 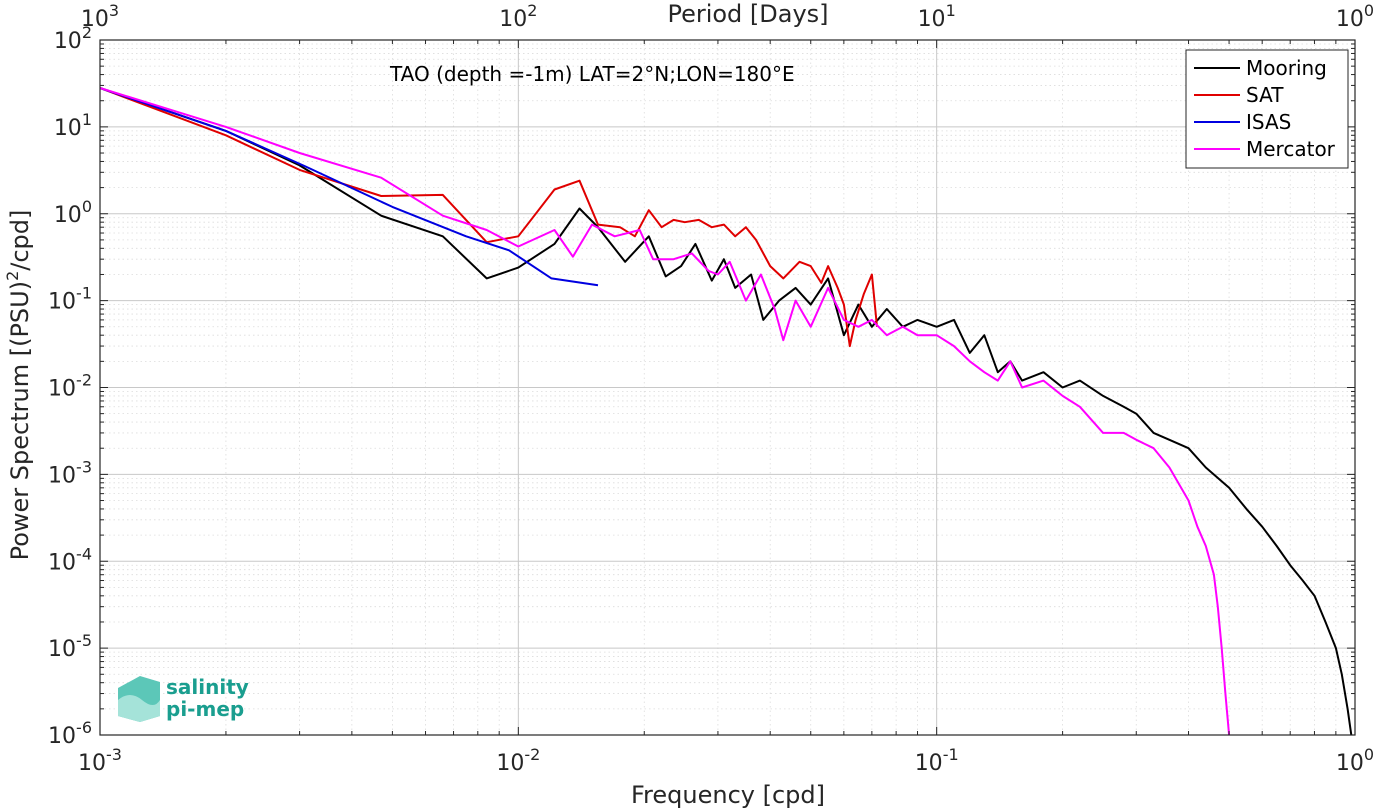 What do you see at coordinates (100, 760) in the screenshot?
I see `x-tick-label: 10⁻³` at bounding box center [100, 760].